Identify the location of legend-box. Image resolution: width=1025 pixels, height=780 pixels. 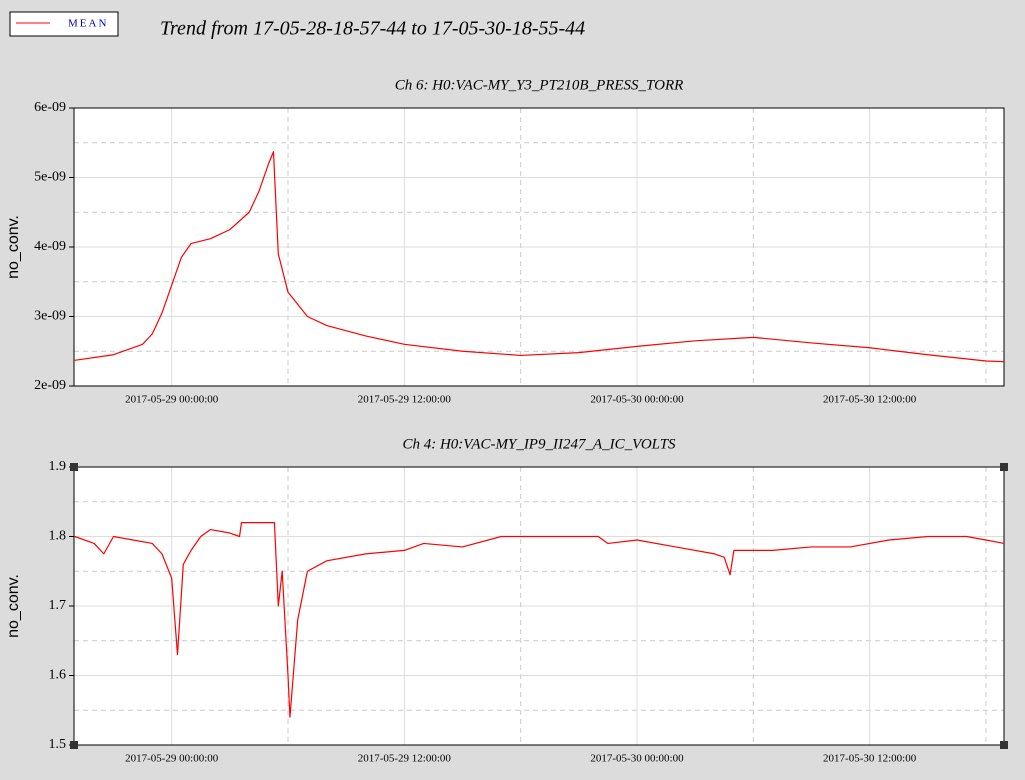
(64, 24).